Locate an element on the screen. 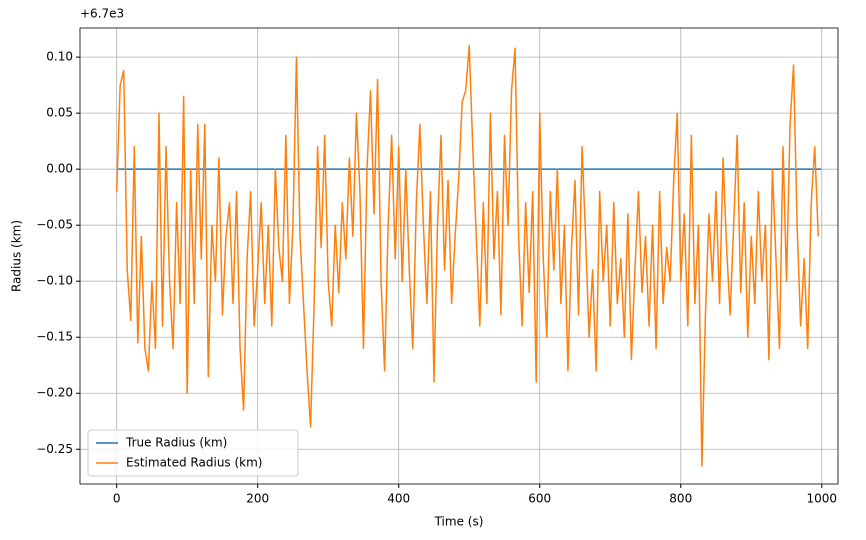 This screenshot has height=540, width=866. offset-text: +6.7e3 is located at coordinates (102, 14).